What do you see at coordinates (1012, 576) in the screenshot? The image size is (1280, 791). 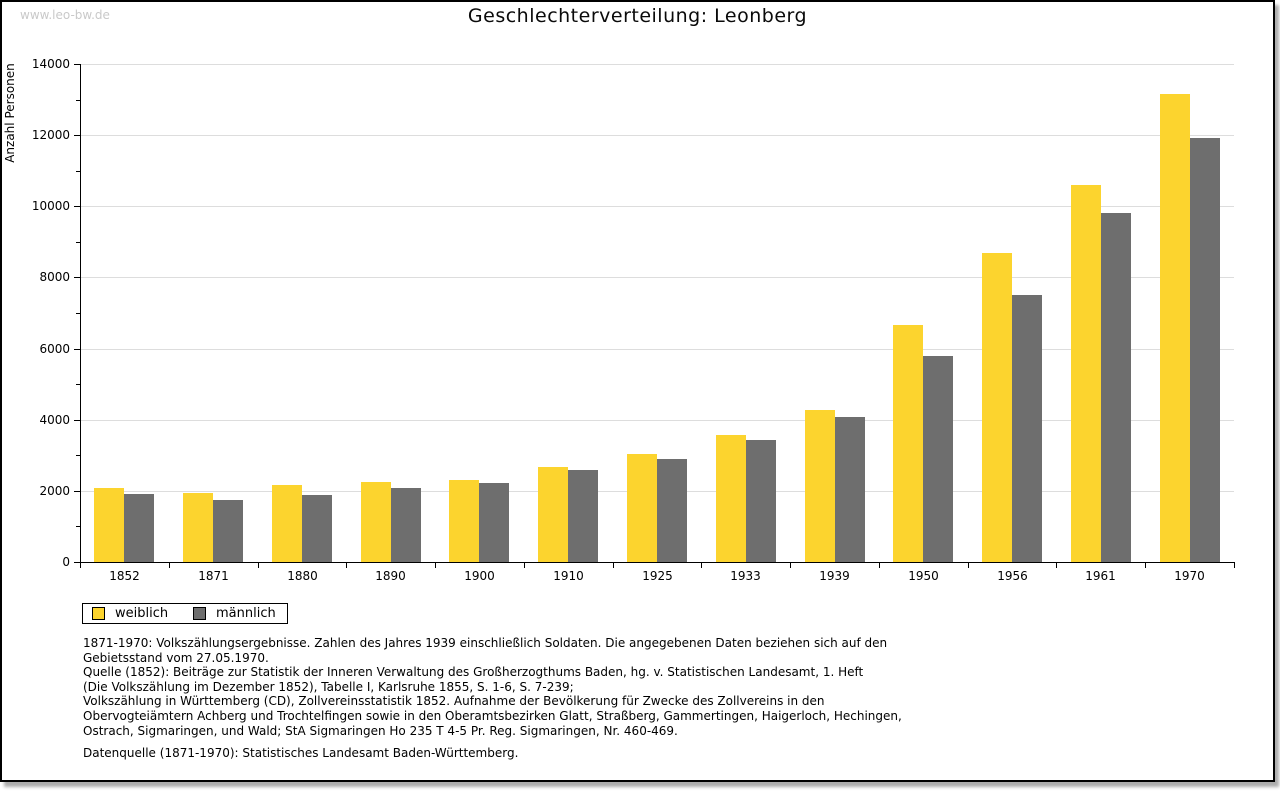 I see `x-tick-label-1956: 1956` at bounding box center [1012, 576].